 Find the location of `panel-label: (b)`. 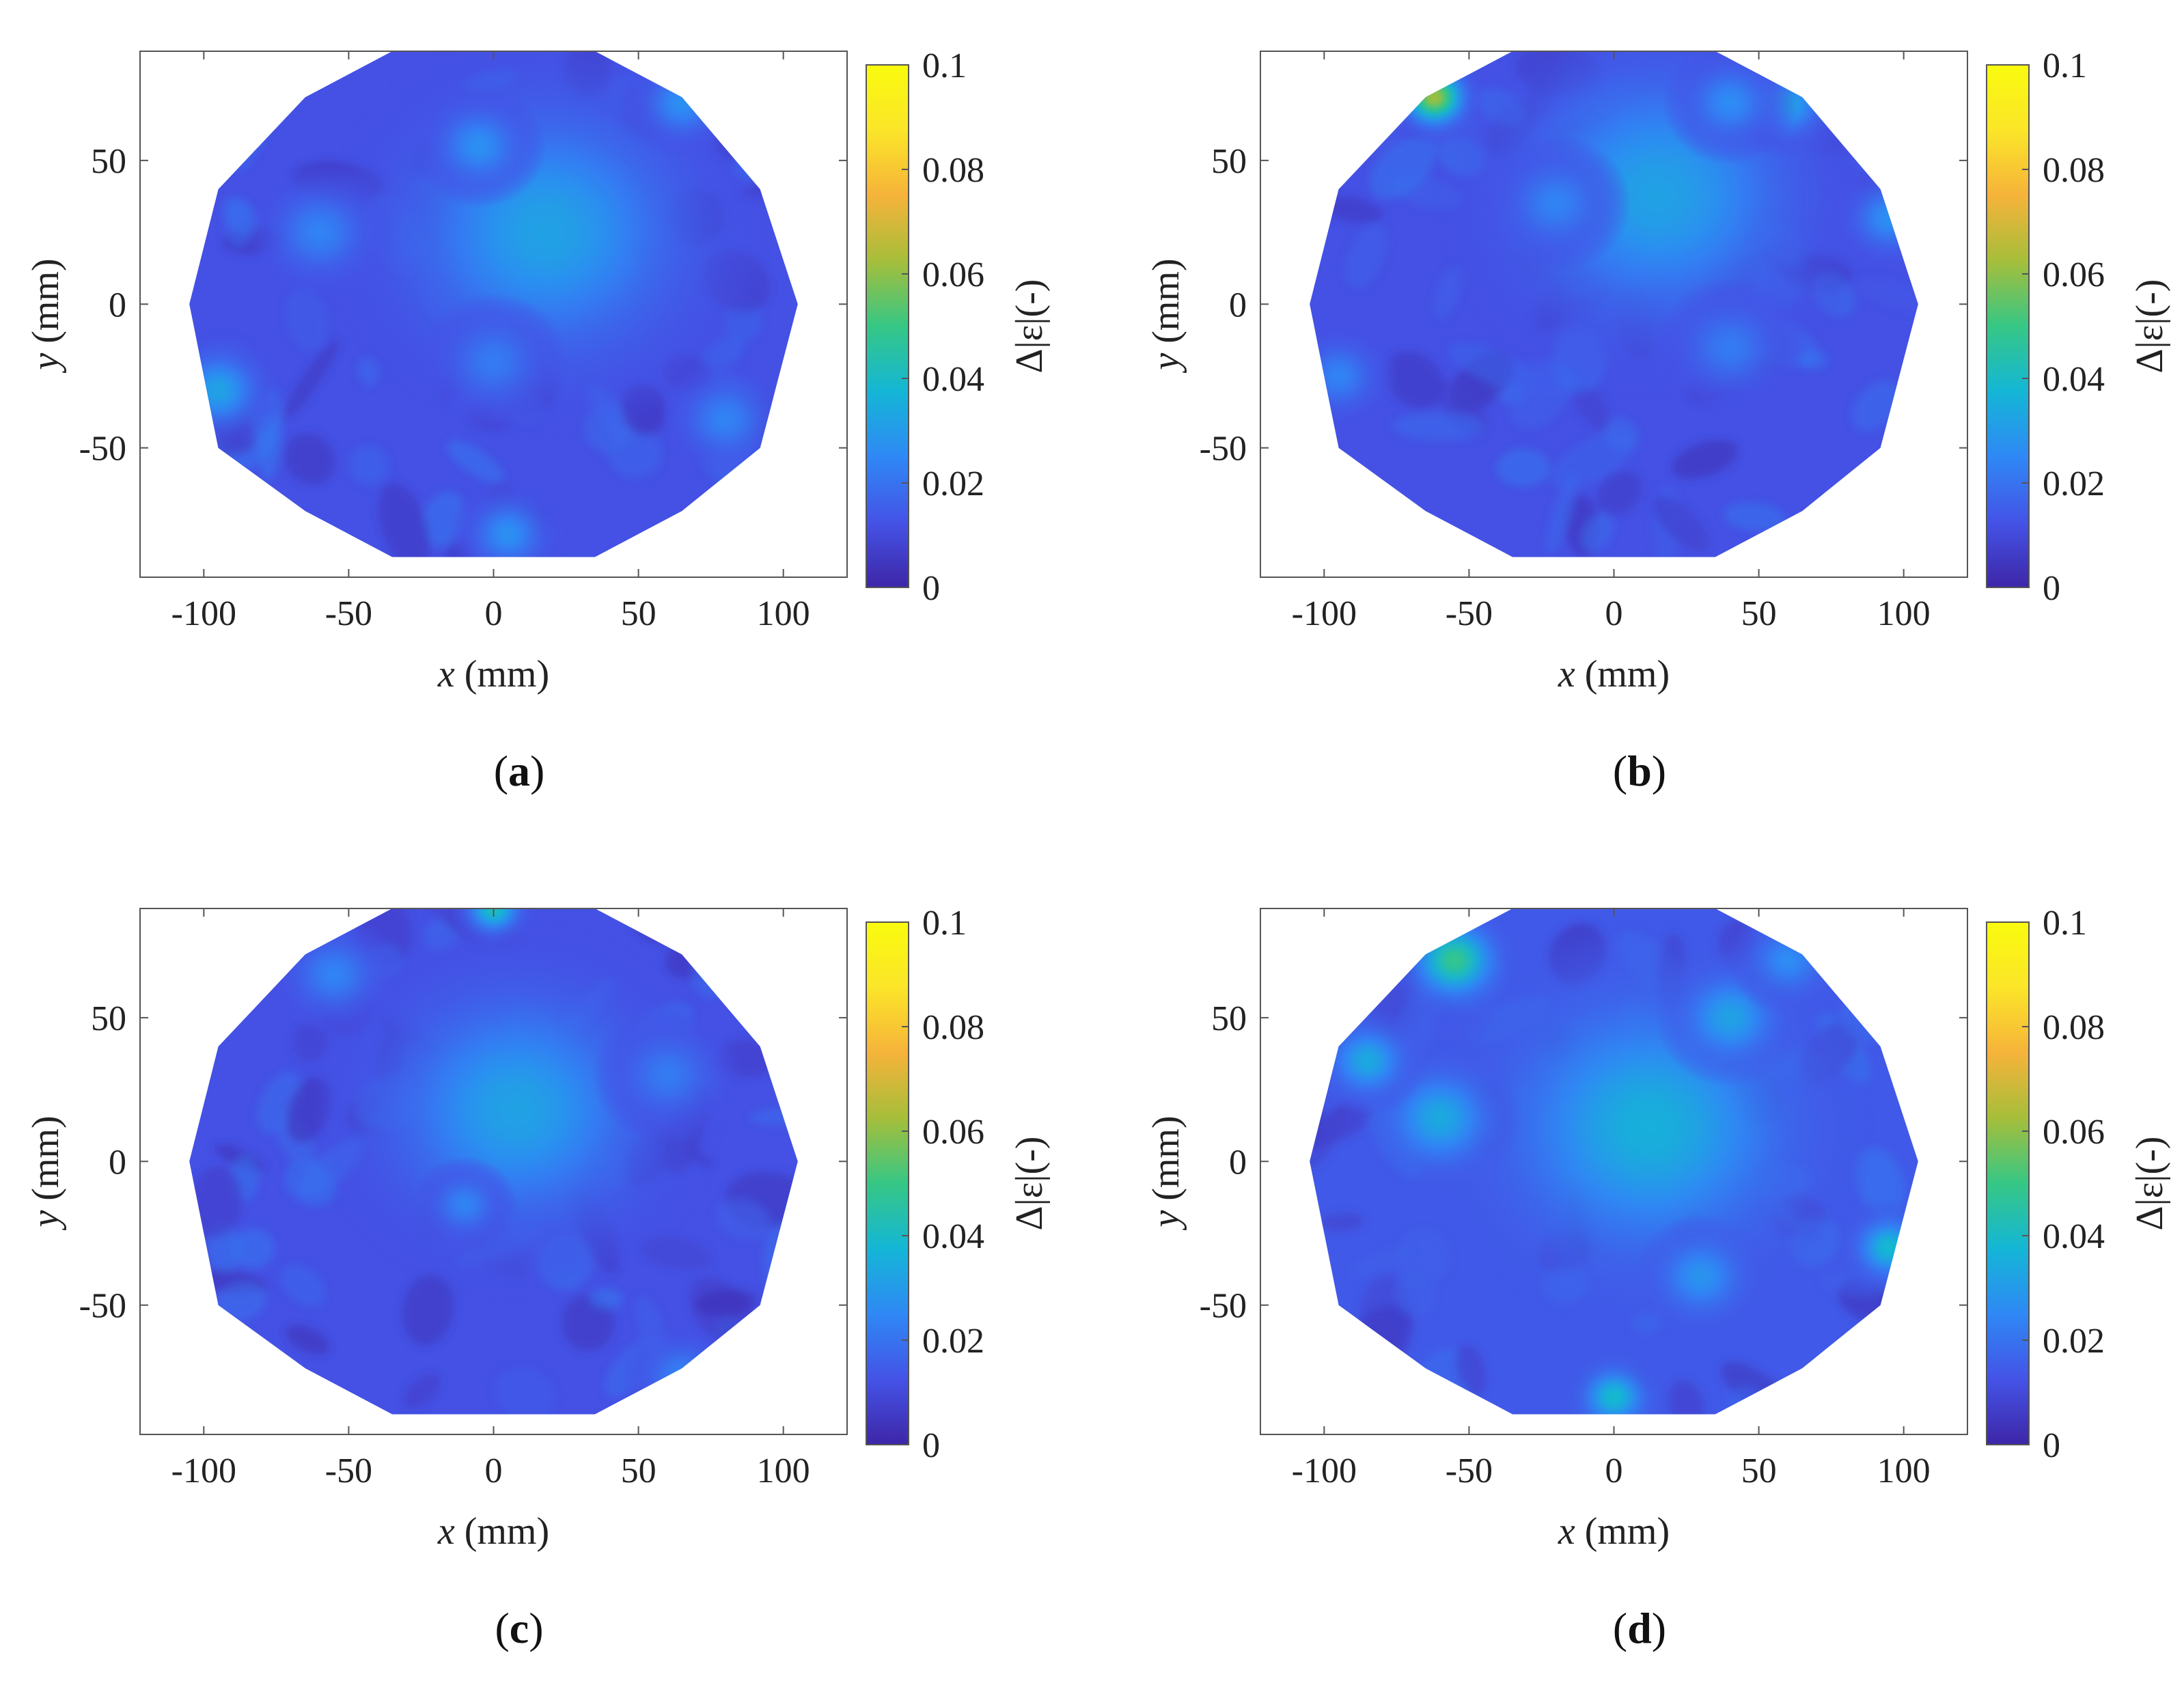

panel-label: (b) is located at coordinates (1639, 771).